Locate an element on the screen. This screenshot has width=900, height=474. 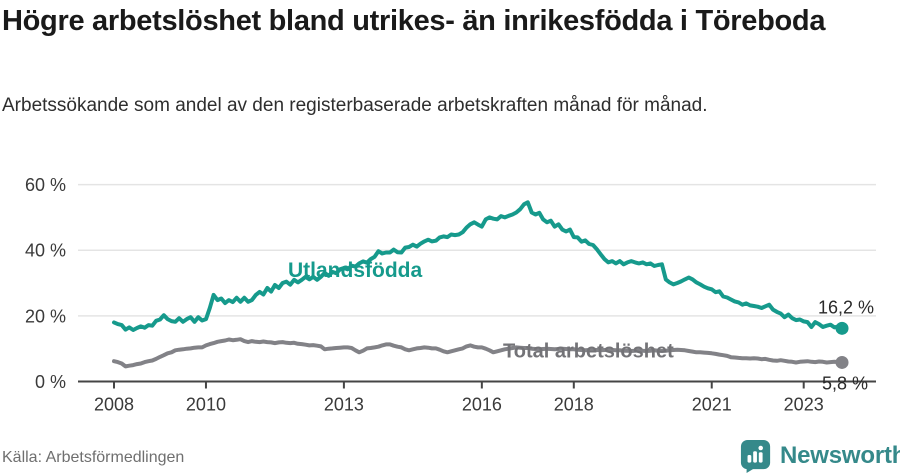
x-axis-label-2021: 2021 is located at coordinates (712, 405).